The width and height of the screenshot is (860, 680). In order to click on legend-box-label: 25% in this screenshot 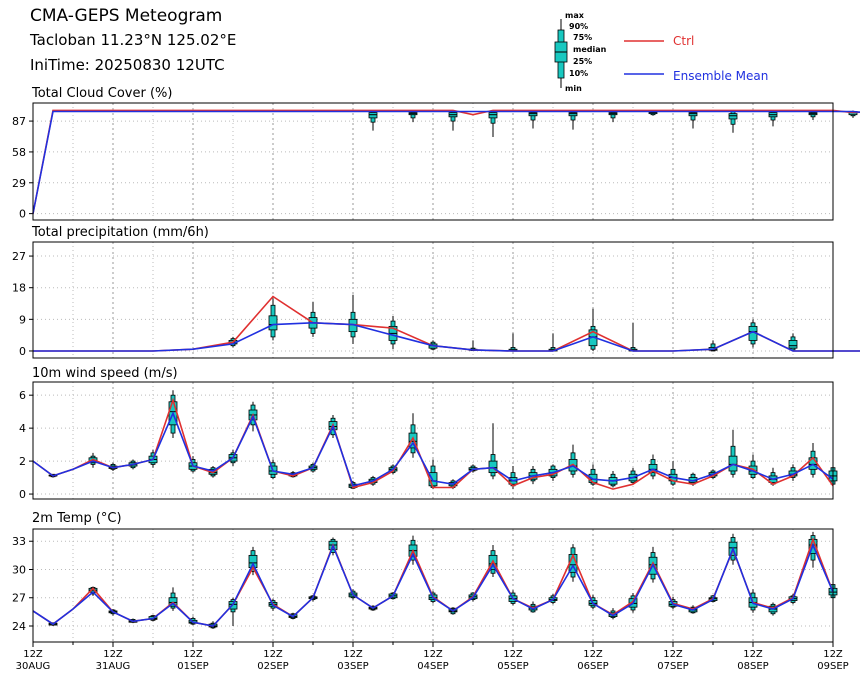, I will do `click(582, 61)`.